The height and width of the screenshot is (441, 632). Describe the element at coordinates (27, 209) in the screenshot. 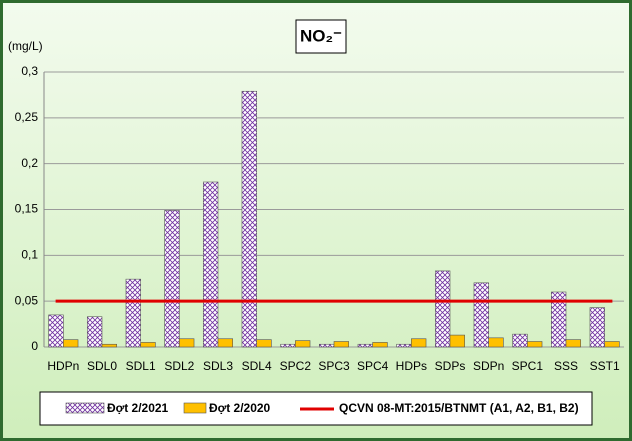

I see `y-tick-label: 0,15` at that location.